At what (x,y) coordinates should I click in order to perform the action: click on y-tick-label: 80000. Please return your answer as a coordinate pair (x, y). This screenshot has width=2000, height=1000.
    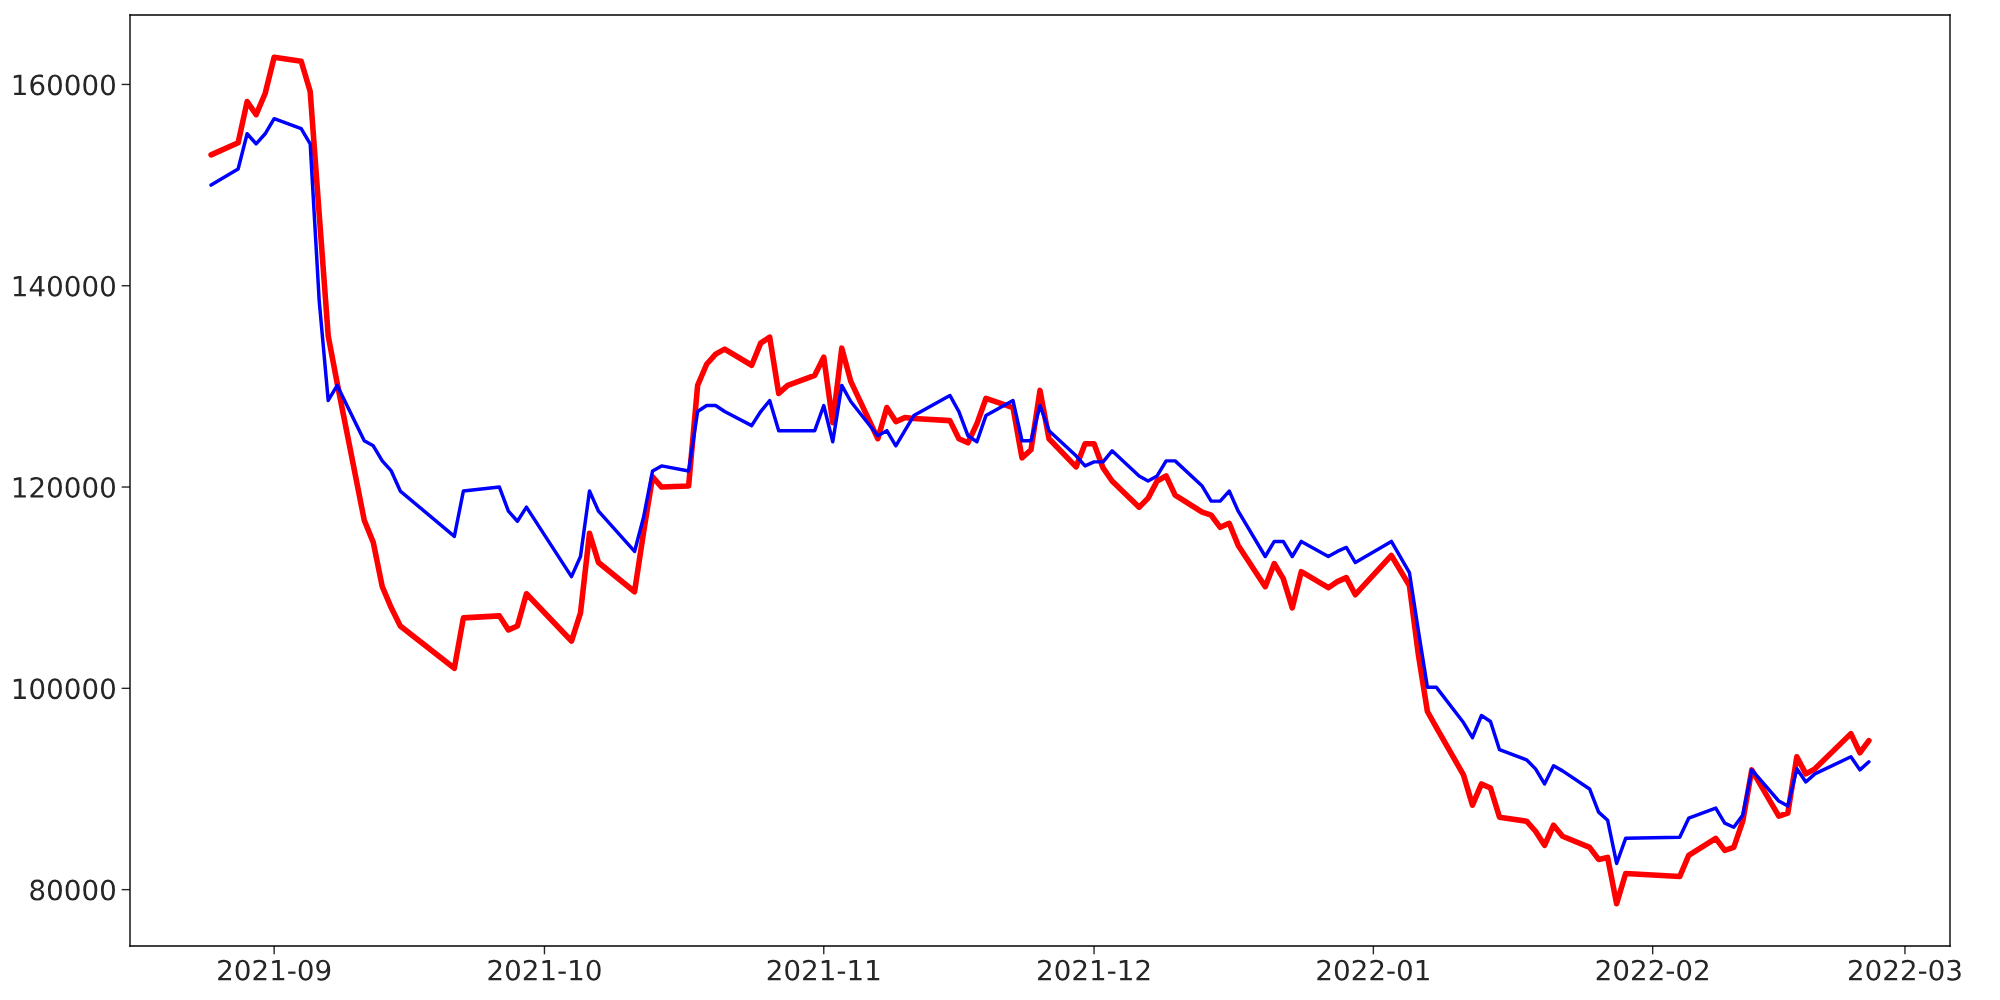
    Looking at the image, I should click on (72, 890).